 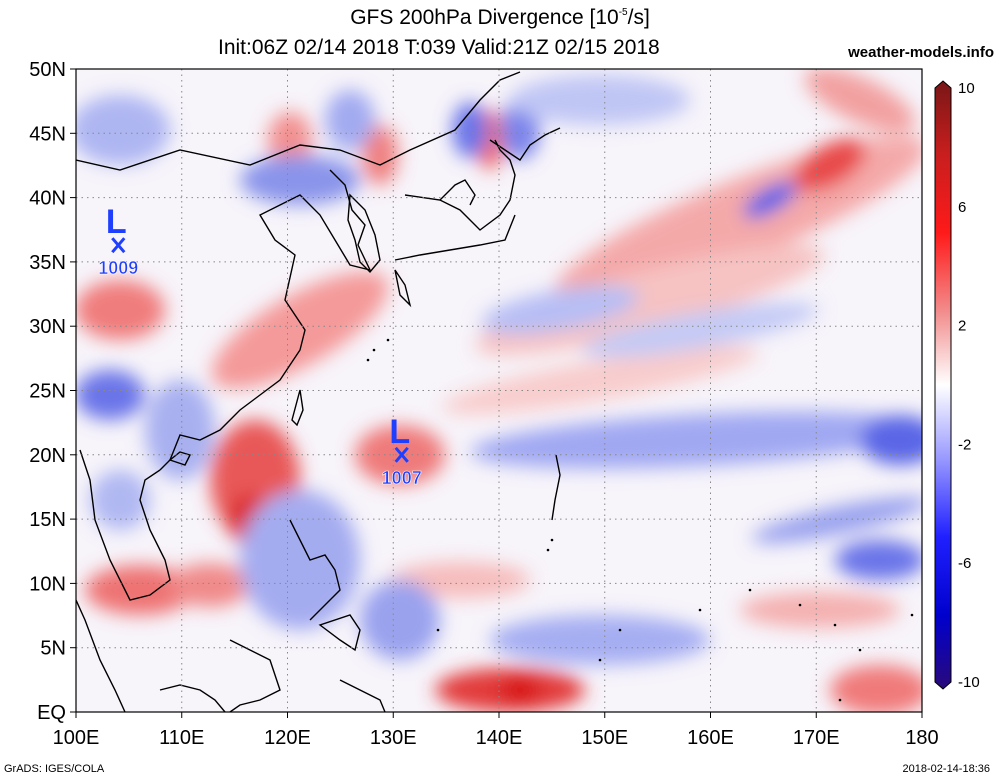 I want to click on lat-label: 10N, so click(x=47, y=584).